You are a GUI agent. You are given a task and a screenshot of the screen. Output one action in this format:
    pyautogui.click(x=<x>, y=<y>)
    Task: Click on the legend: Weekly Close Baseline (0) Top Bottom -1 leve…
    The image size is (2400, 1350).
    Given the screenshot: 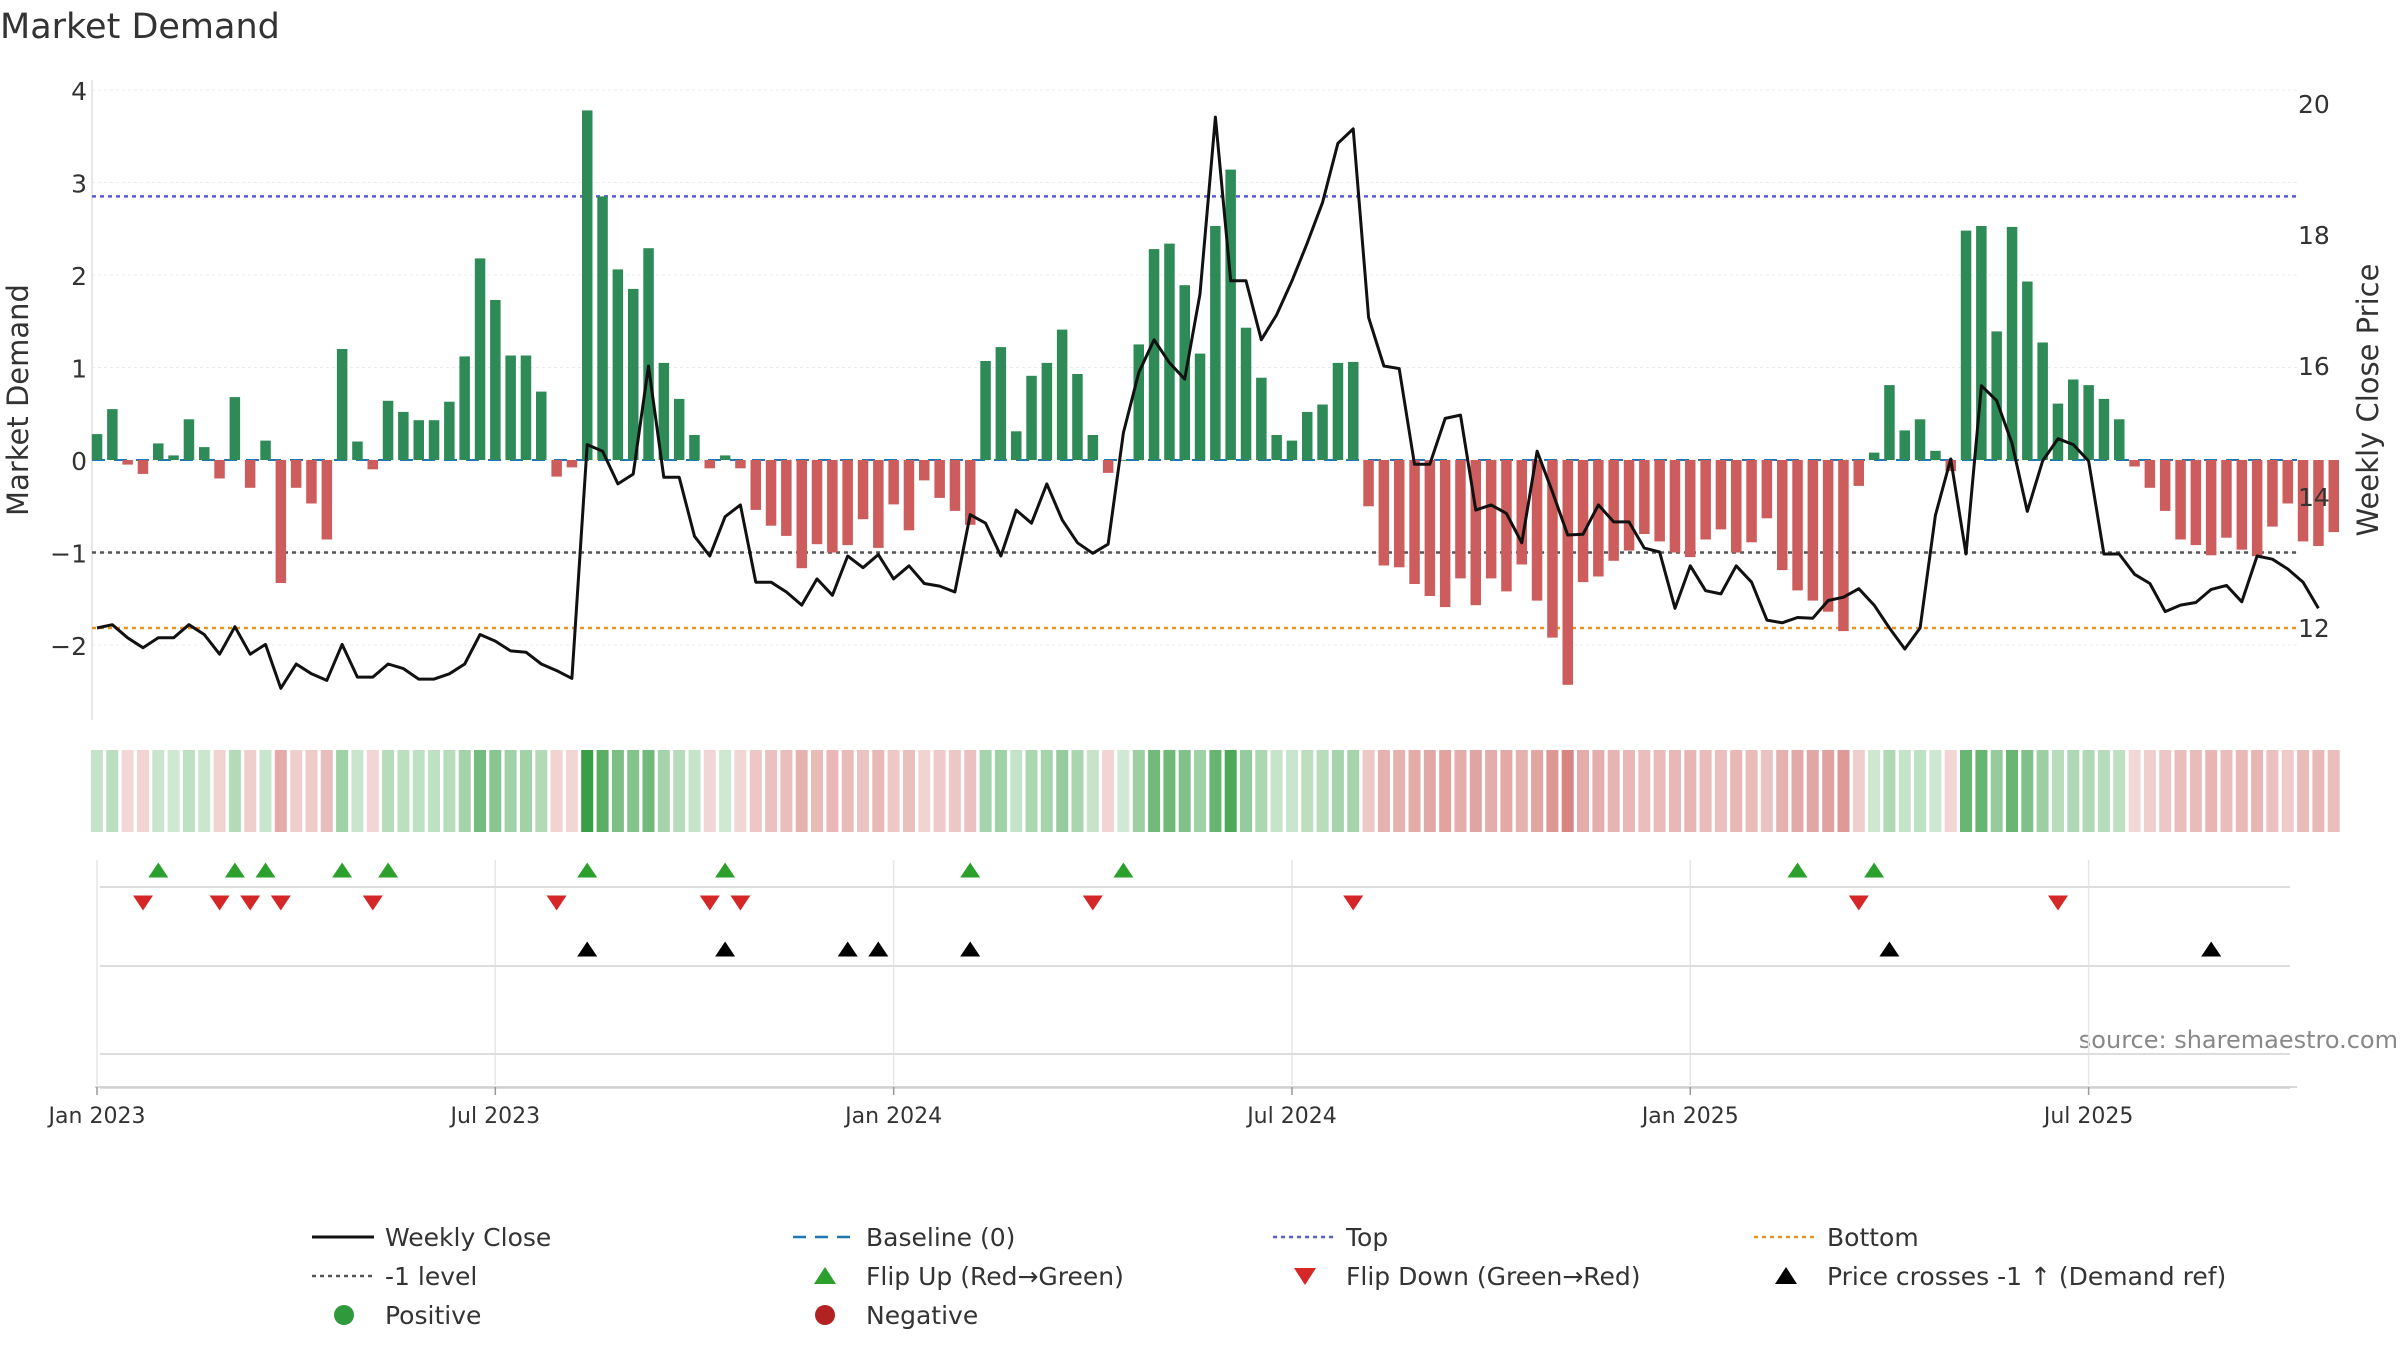 What is the action you would take?
    pyautogui.click(x=1269, y=1276)
    